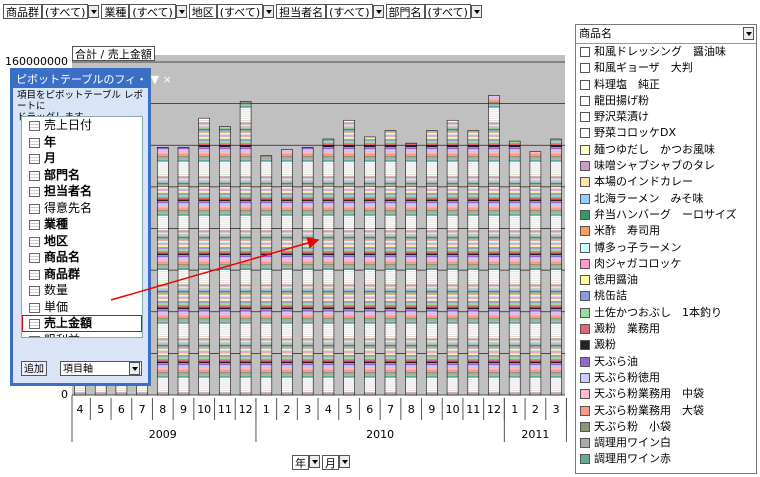 The image size is (760, 477). I want to click on field-item: 部門名, so click(82, 175).